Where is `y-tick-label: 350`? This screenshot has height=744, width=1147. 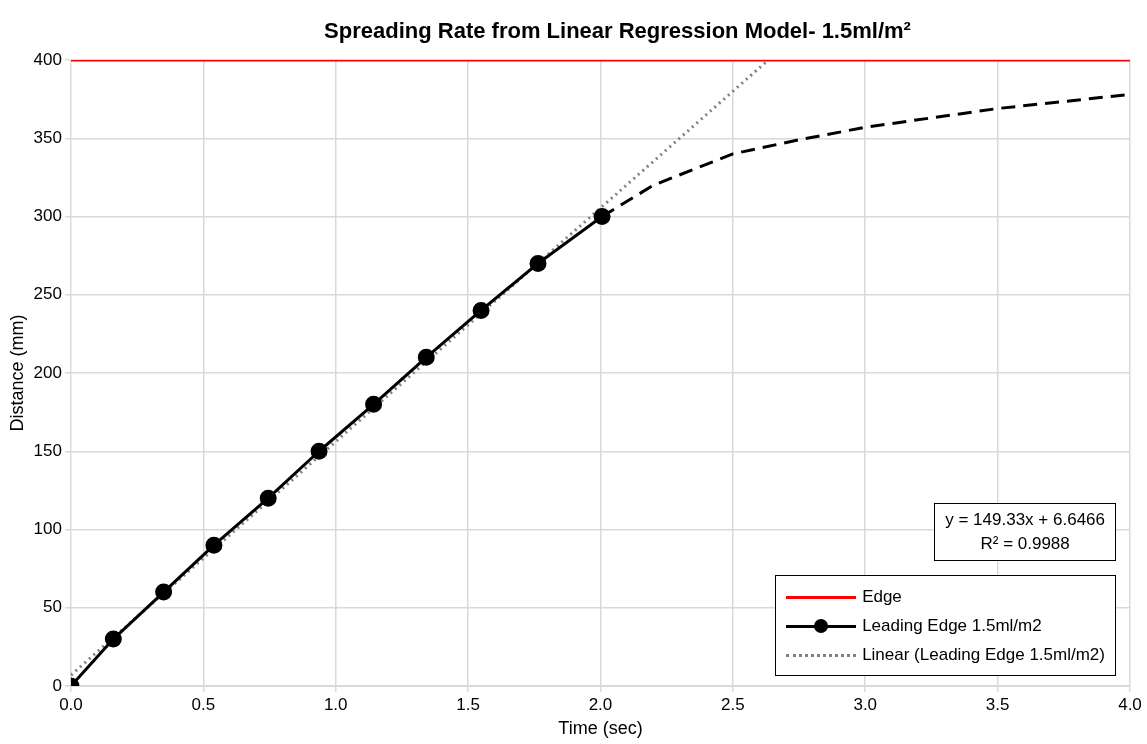
y-tick-label: 350 is located at coordinates (47, 137).